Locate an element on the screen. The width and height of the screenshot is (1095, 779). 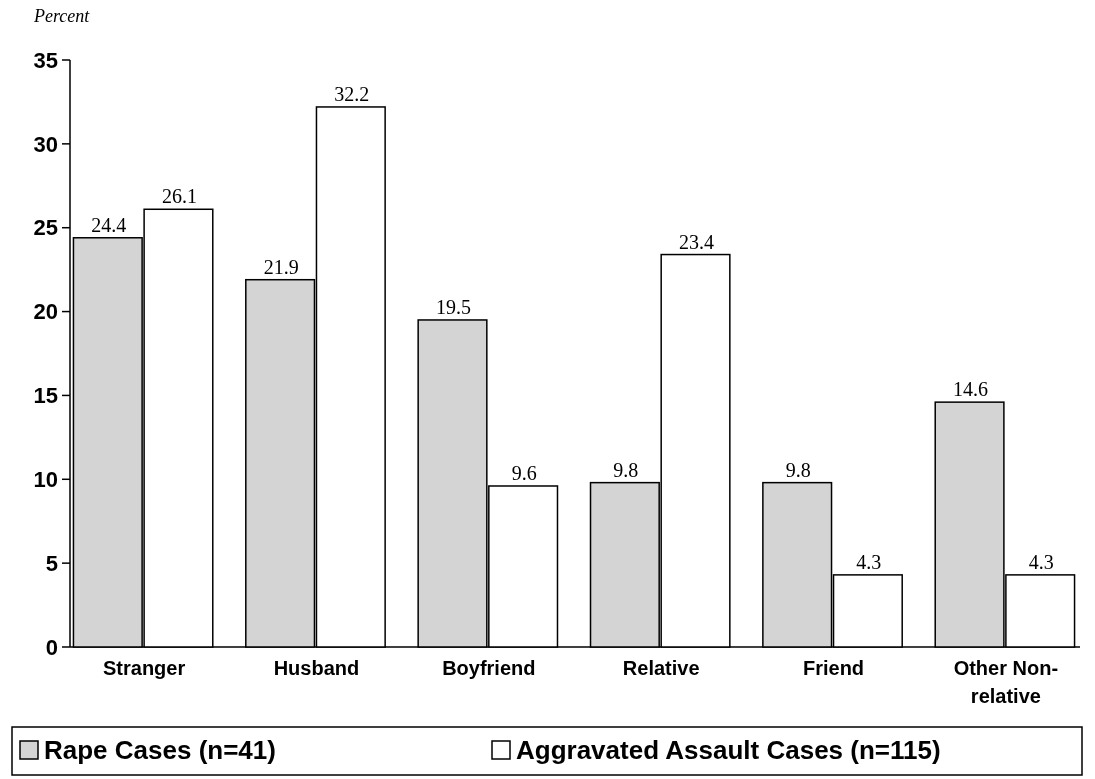
x-tick-label: Stranger is located at coordinates (144, 668).